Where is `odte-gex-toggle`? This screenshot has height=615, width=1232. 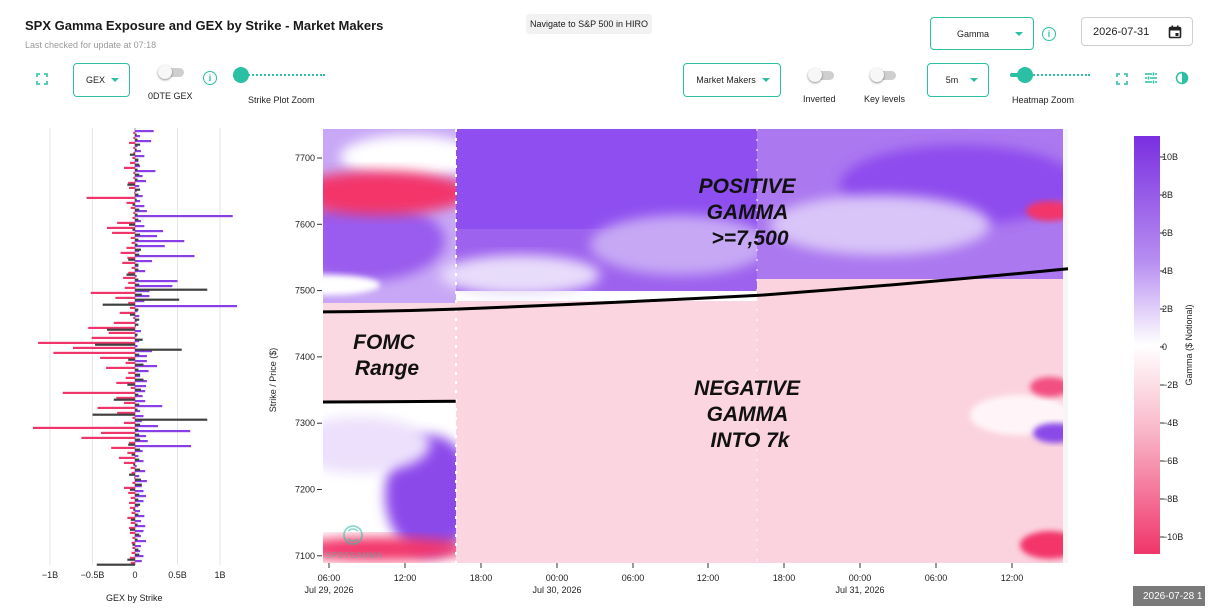
odte-gex-toggle is located at coordinates (171, 72).